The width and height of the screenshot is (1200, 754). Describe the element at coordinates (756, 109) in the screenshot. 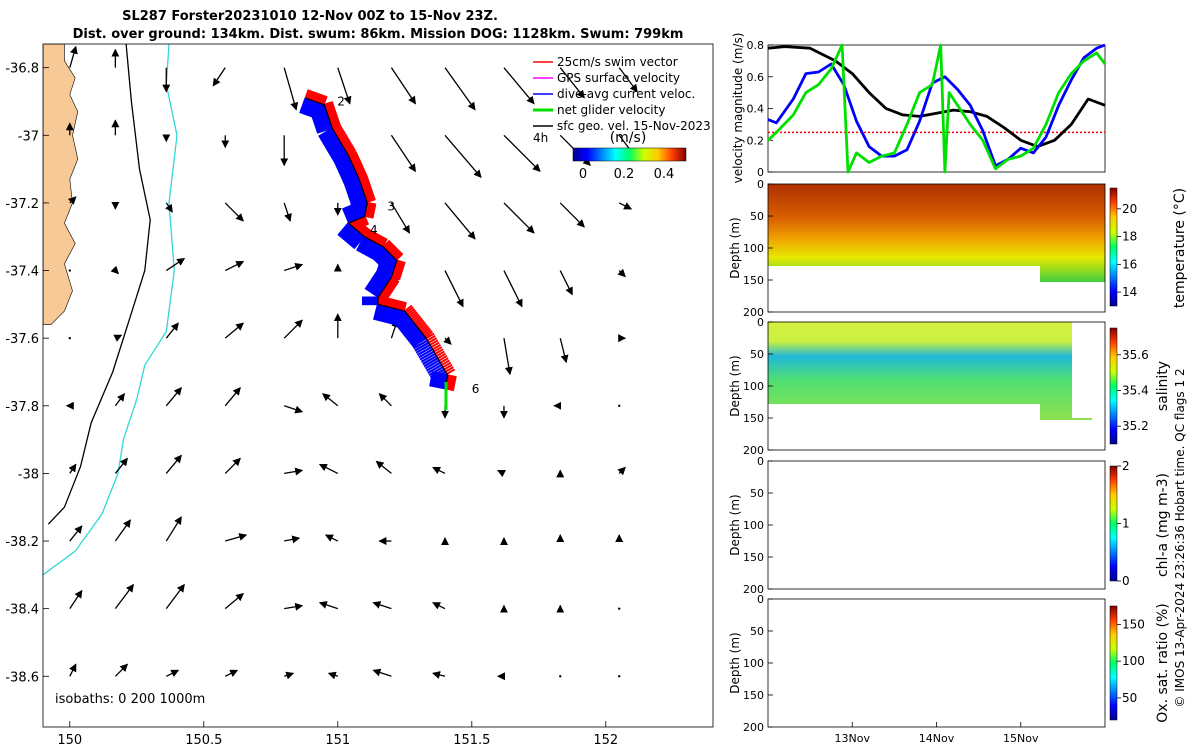

I see `velocity-y-tick-label: 0.4` at that location.